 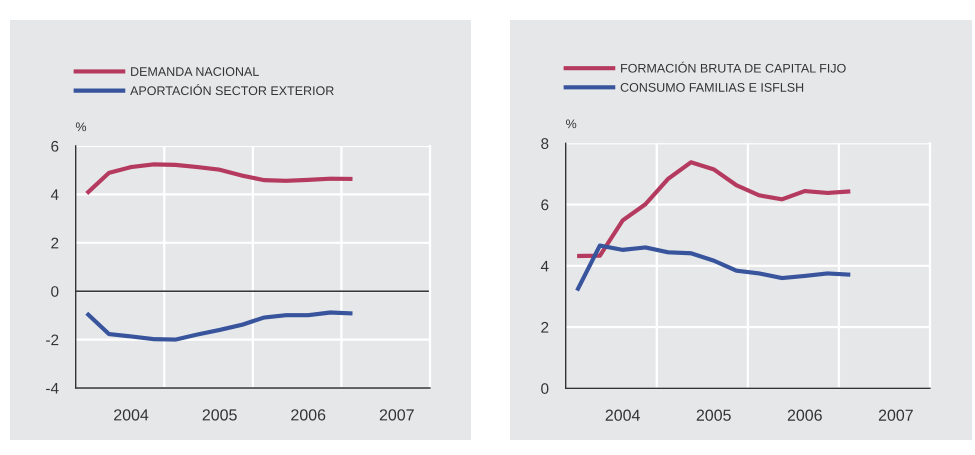 What do you see at coordinates (52, 388) in the screenshot?
I see `y-tick-label: -4` at bounding box center [52, 388].